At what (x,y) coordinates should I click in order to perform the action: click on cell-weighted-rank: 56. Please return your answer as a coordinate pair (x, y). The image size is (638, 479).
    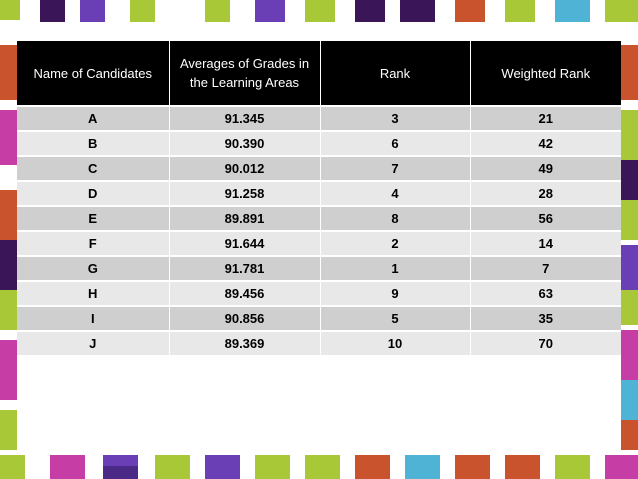
    Looking at the image, I should click on (545, 218).